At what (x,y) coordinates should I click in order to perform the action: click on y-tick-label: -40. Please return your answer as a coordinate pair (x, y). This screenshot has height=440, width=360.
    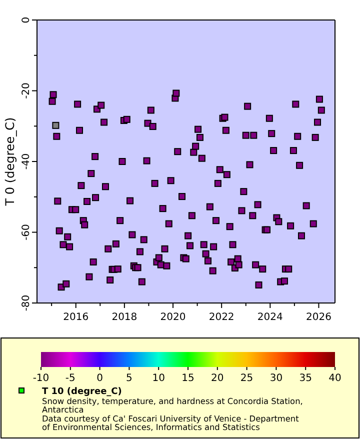
    Looking at the image, I should click on (26, 161).